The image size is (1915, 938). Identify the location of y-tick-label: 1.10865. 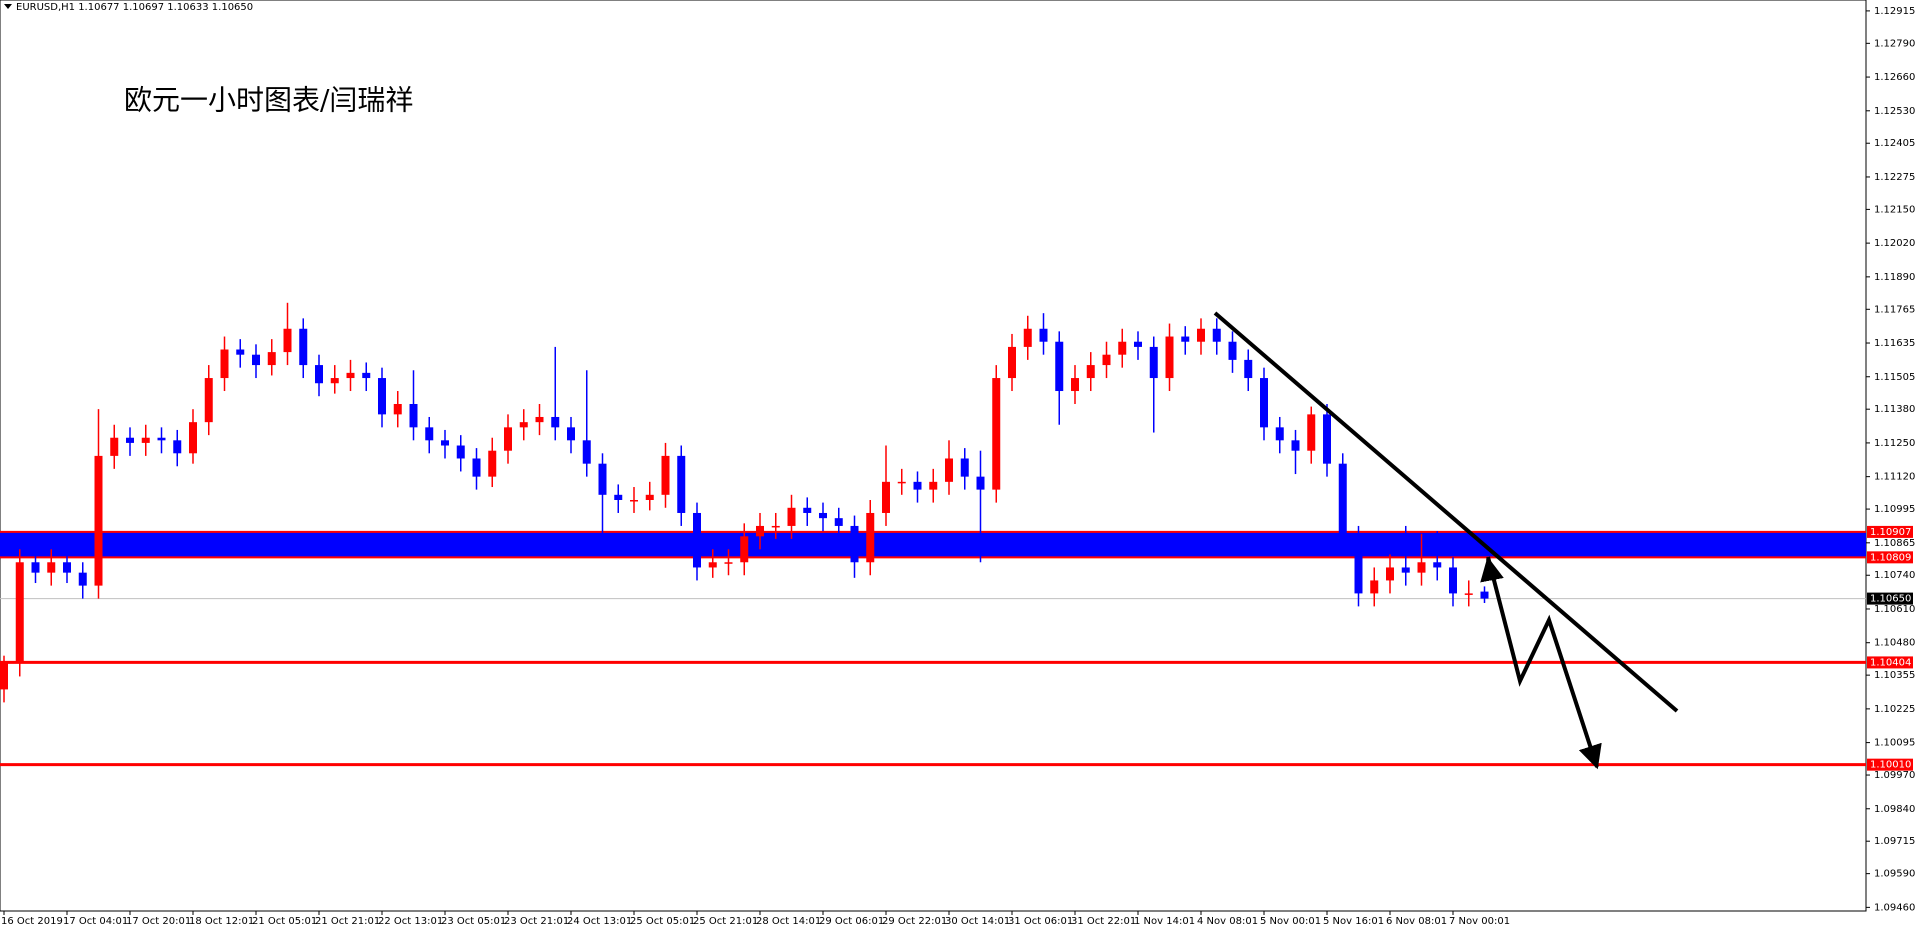
(1894, 543).